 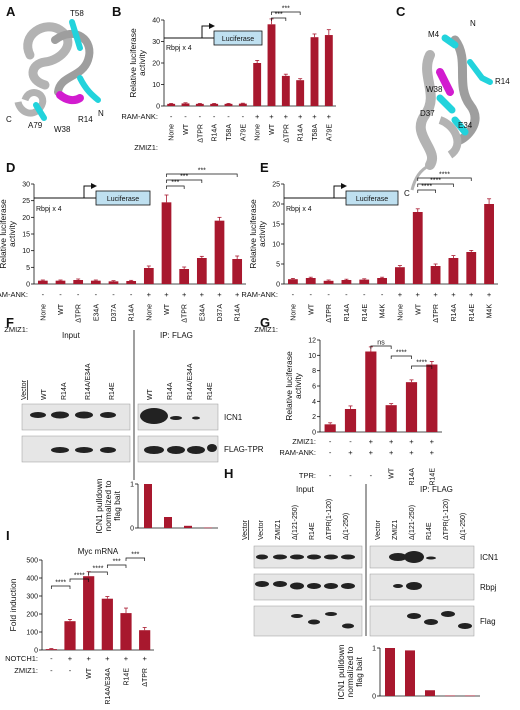 What do you see at coordinates (238, 39) in the screenshot?
I see `reporter-gene-b: Luciferase` at bounding box center [238, 39].